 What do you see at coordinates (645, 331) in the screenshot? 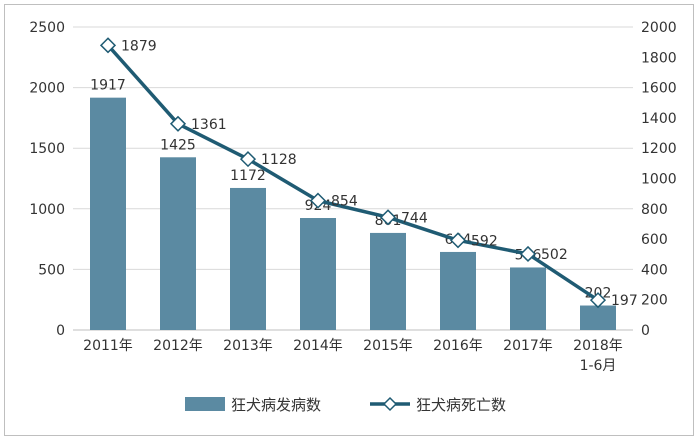
I see `right-axis-tick-label: 0` at bounding box center [645, 331].